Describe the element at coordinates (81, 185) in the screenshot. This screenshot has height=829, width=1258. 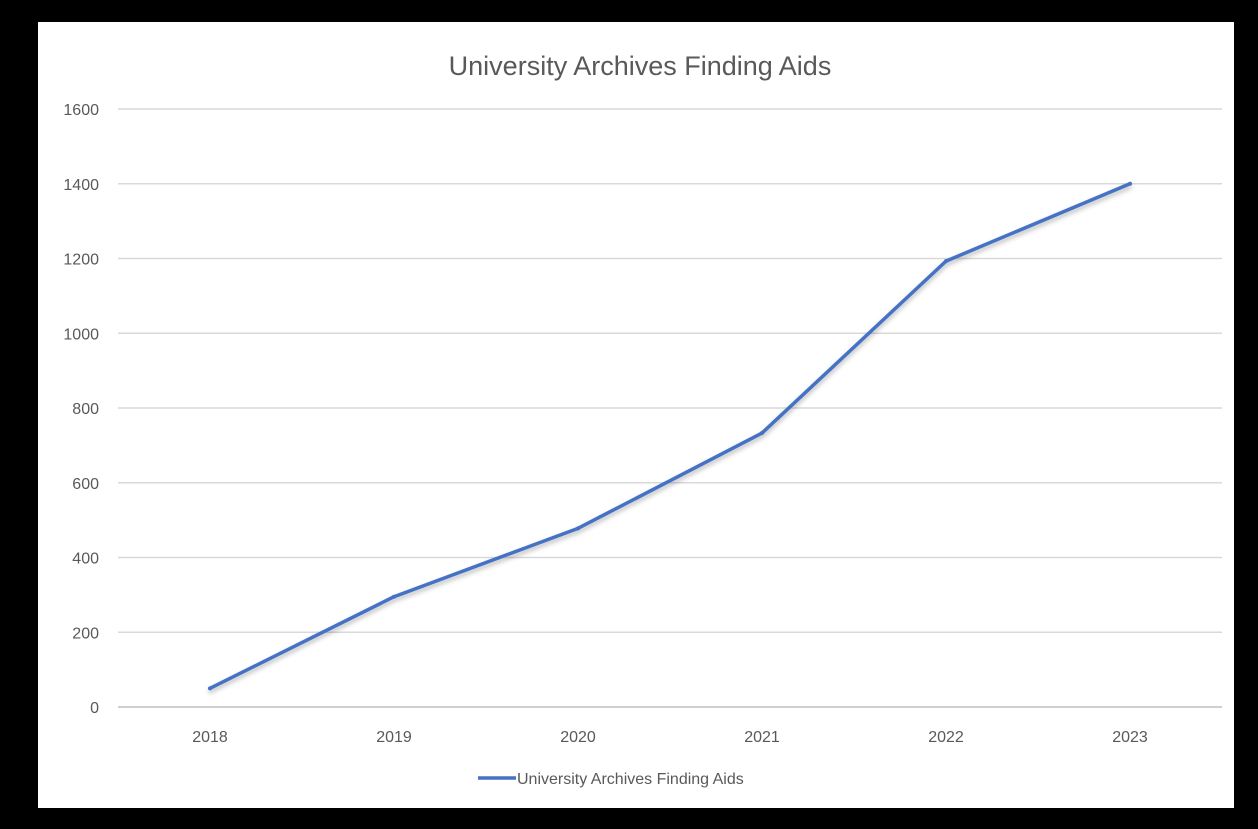
I see `y-tick-label: 1400` at that location.